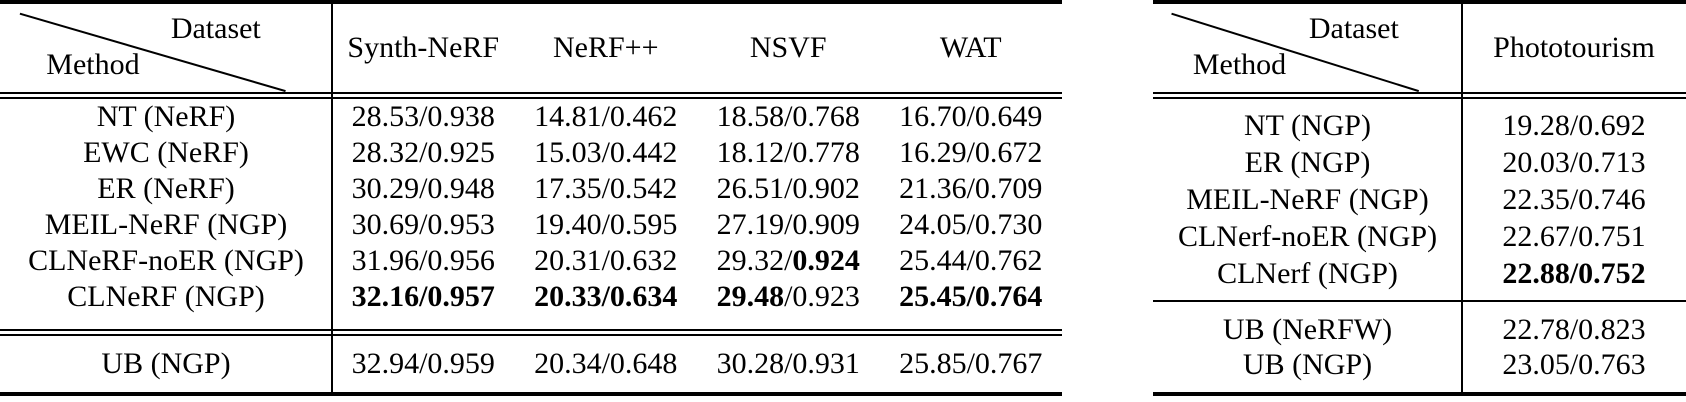 This screenshot has height=402, width=1686. I want to click on metric-cell: 20.03/0.713, so click(1574, 162).